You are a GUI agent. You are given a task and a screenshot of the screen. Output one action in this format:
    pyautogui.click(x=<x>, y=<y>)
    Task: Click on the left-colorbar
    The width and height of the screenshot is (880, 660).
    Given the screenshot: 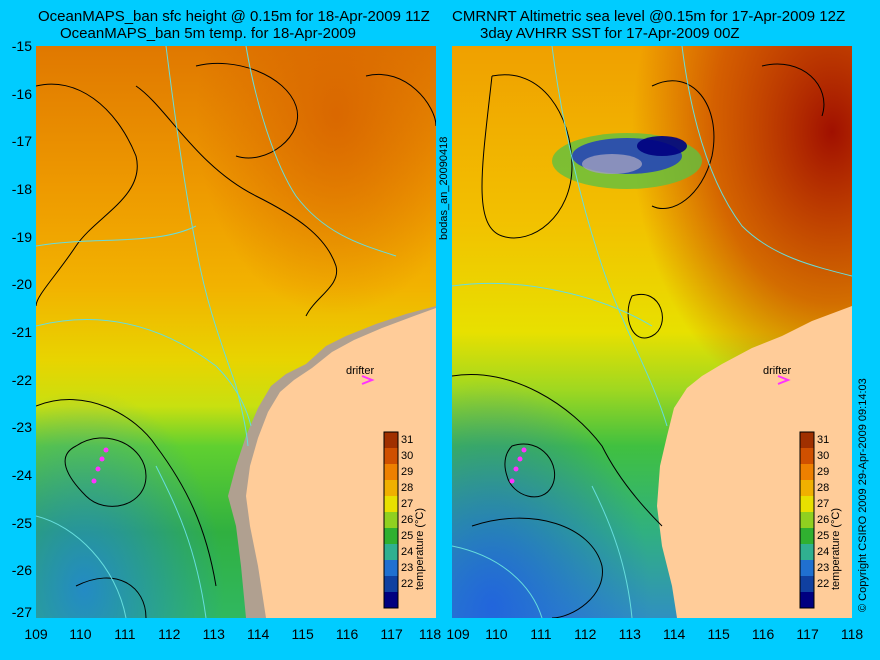 What is the action you would take?
    pyautogui.click(x=391, y=520)
    